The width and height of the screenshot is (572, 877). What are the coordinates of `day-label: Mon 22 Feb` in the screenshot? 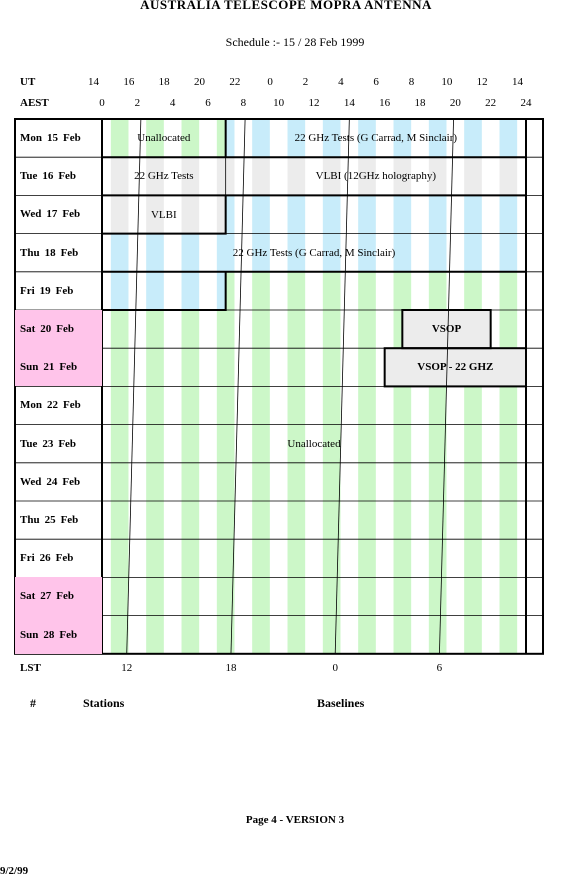 It's located at (58, 405).